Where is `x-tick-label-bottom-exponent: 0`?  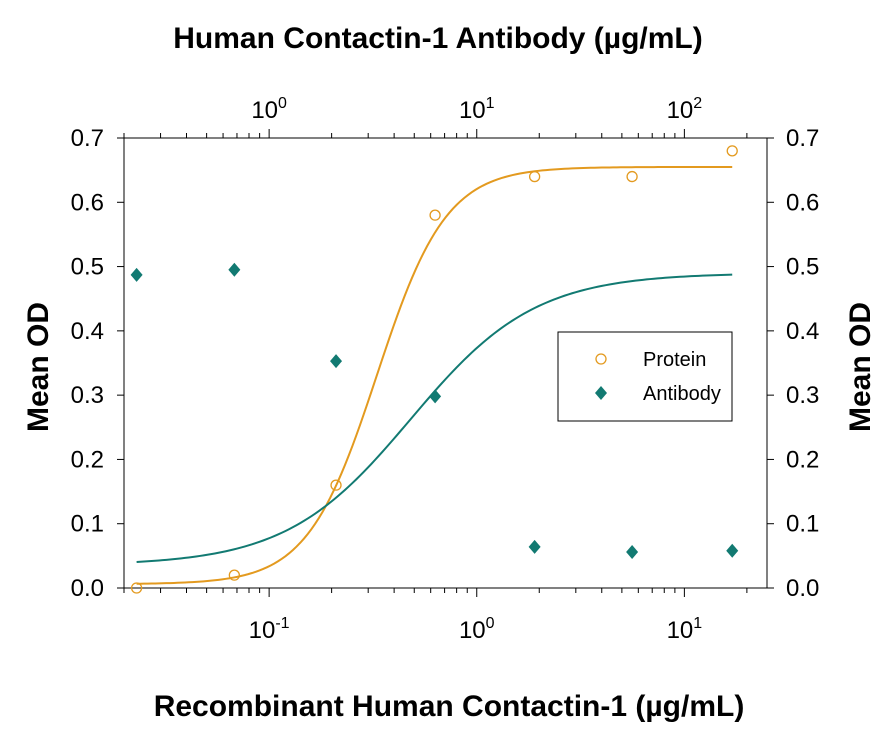 x-tick-label-bottom-exponent: 0 is located at coordinates (490, 623).